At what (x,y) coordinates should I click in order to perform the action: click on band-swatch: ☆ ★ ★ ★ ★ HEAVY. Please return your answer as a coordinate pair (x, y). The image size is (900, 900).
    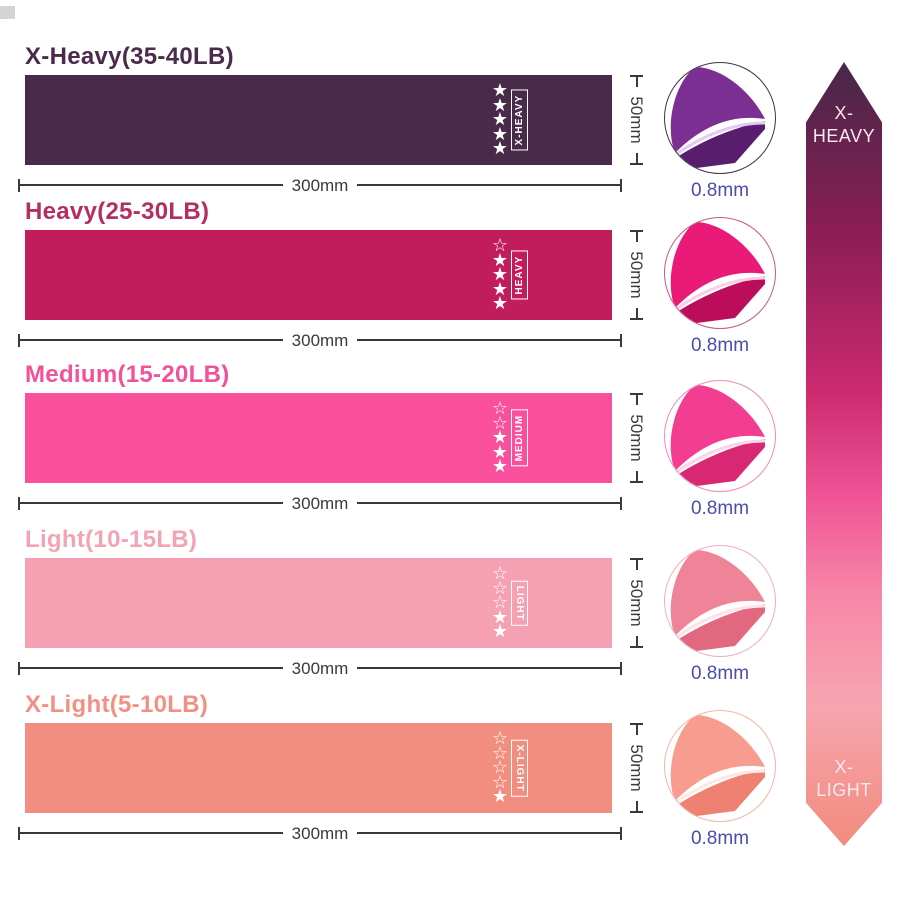
    Looking at the image, I should click on (318, 275).